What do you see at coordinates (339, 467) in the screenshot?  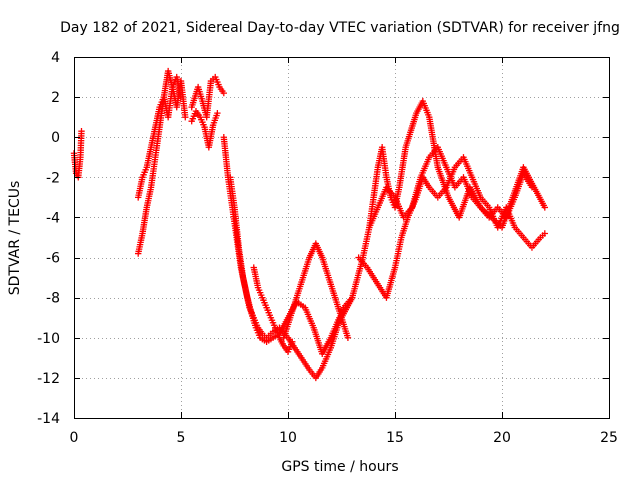 I see `x-axis-label: GPS time / hours` at bounding box center [339, 467].